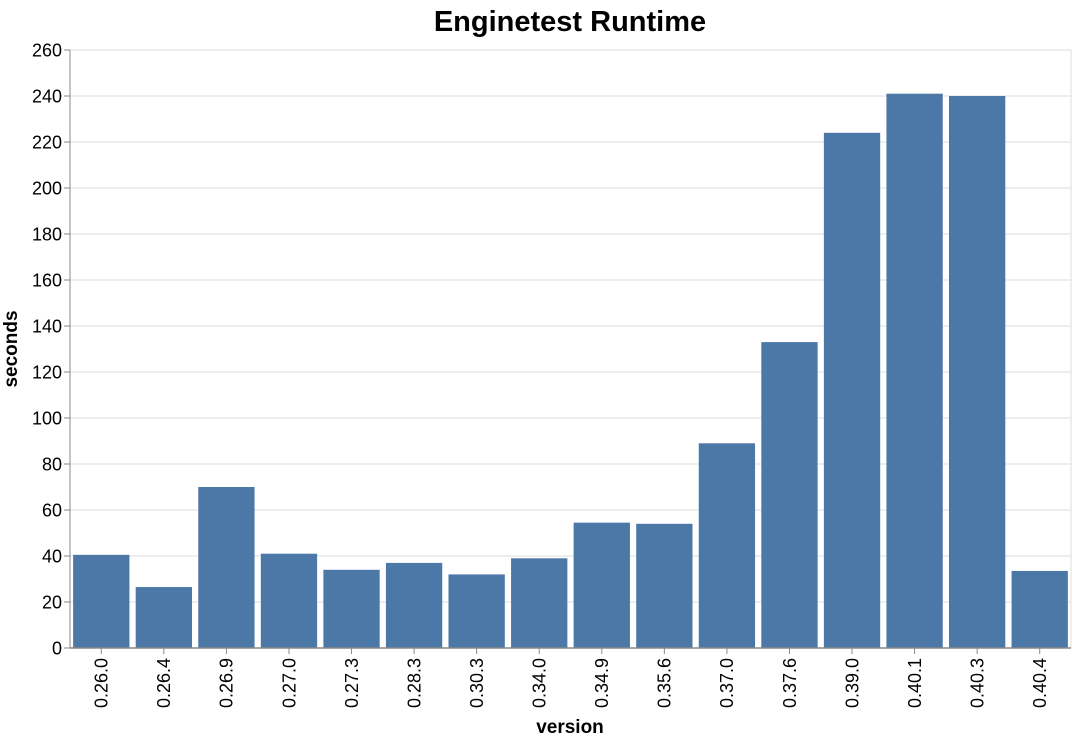 The height and width of the screenshot is (741, 1075). I want to click on y-tick-label: 180, so click(47, 234).